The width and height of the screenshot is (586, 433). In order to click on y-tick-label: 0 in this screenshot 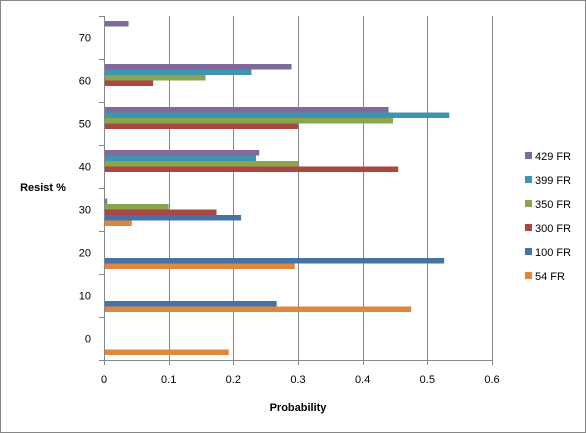, I will do `click(88, 340)`.